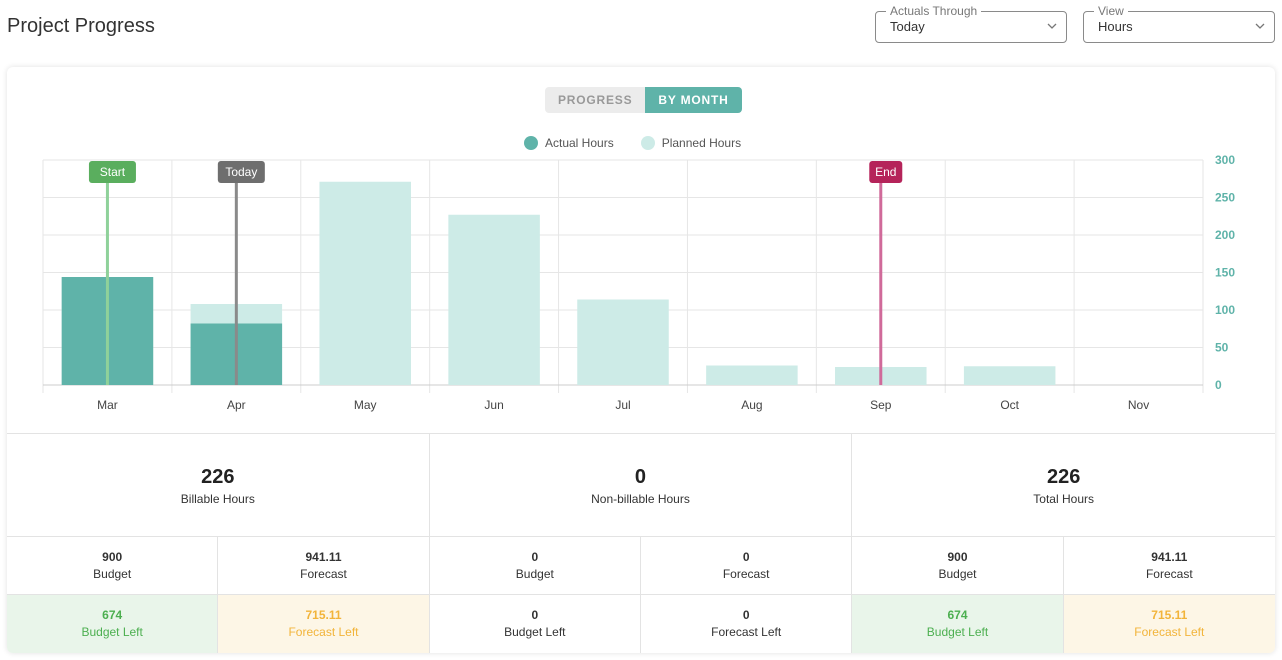 Image resolution: width=1282 pixels, height=660 pixels. What do you see at coordinates (1009, 375) in the screenshot?
I see `bar-planned-oct` at bounding box center [1009, 375].